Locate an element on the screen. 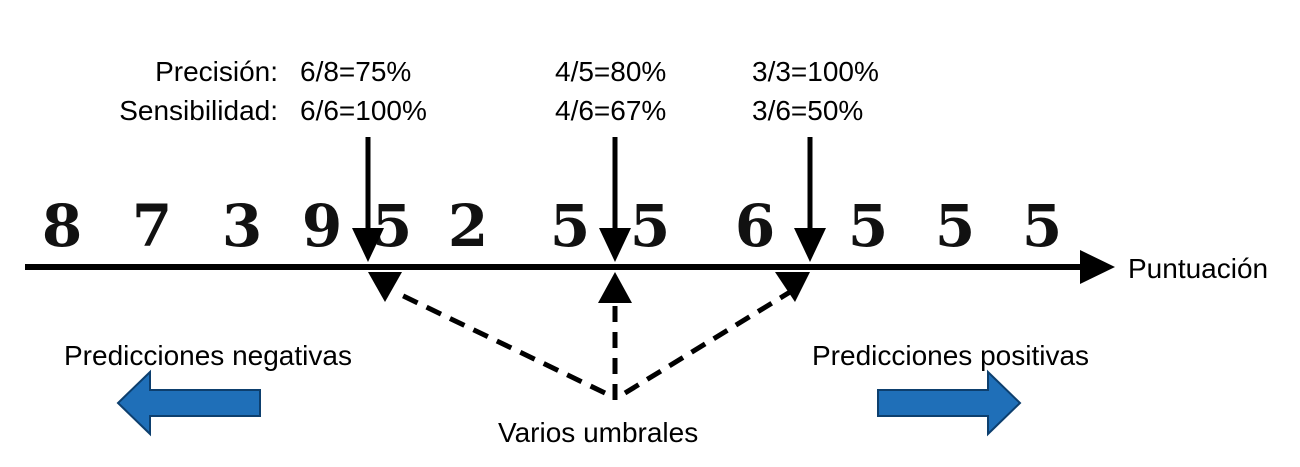 This screenshot has height=467, width=1300. threshold-2-sensitivity: 4/6=67% is located at coordinates (611, 110).